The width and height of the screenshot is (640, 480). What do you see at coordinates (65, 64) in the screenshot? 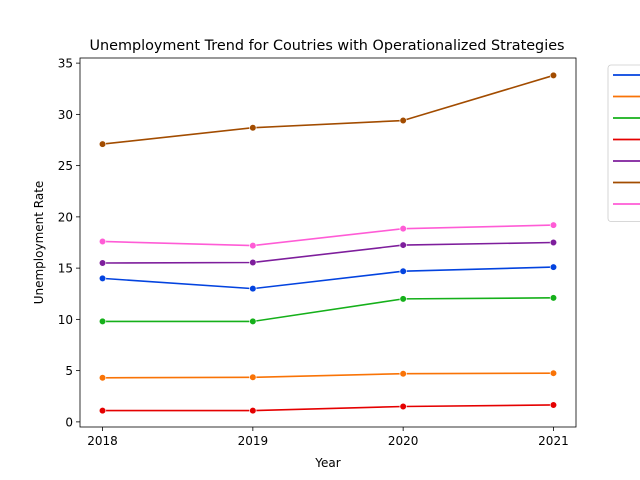
I see `y-tick-label: 35` at bounding box center [65, 64].